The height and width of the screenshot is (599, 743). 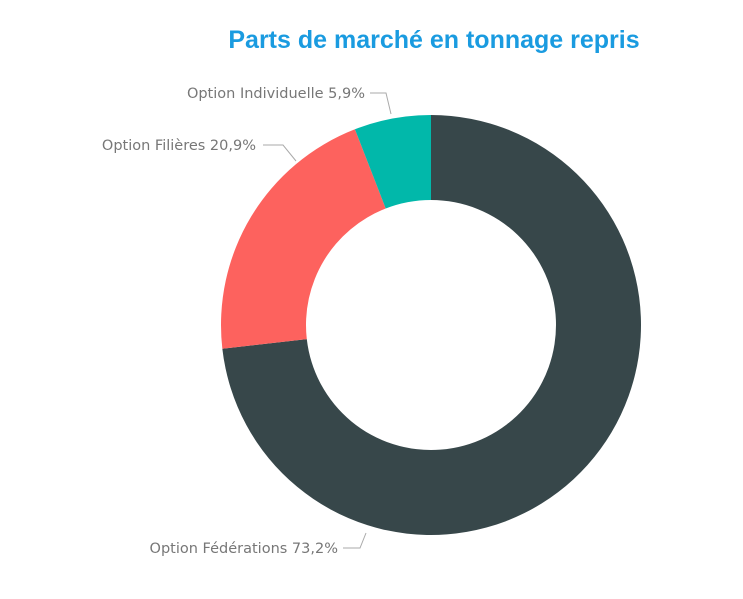 I want to click on slice-option-individuelle, so click(x=392, y=162).